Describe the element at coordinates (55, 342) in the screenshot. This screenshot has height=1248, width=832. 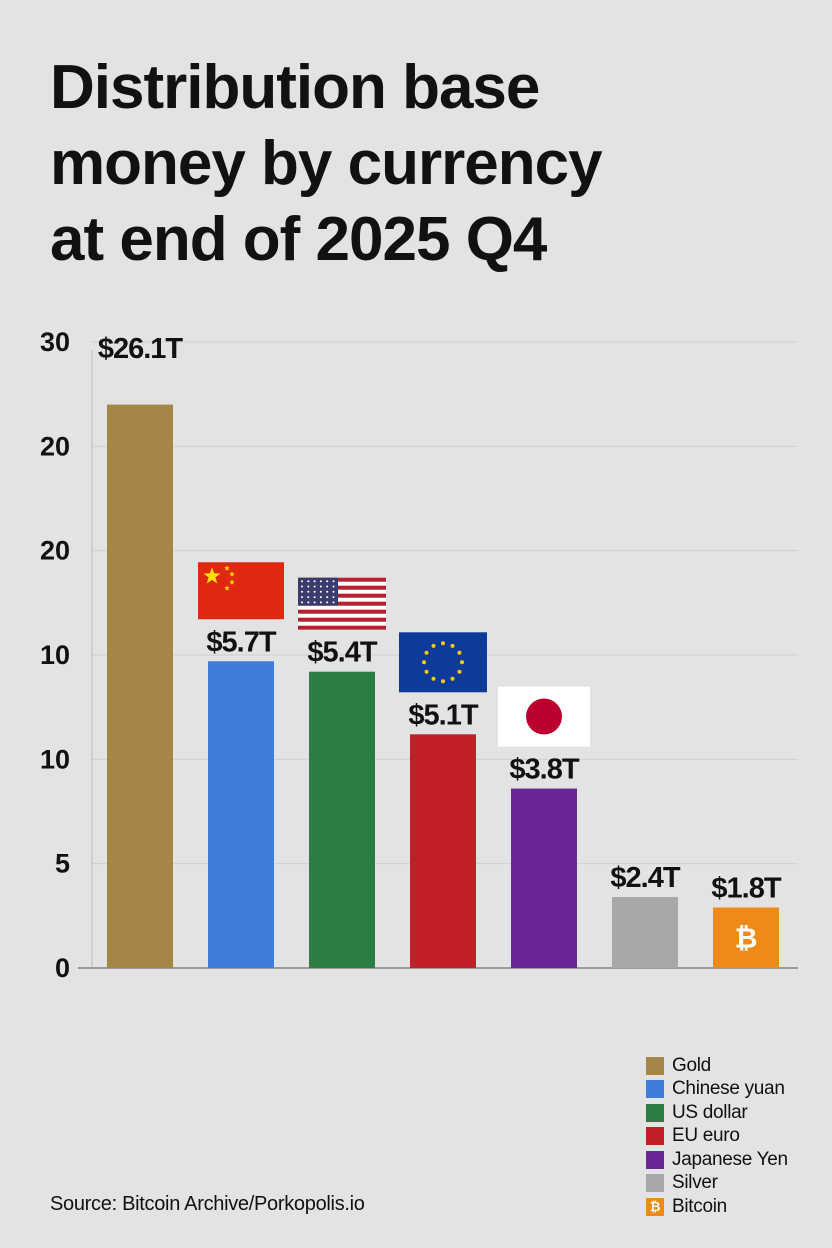
I see `y-tick-label: 30` at that location.